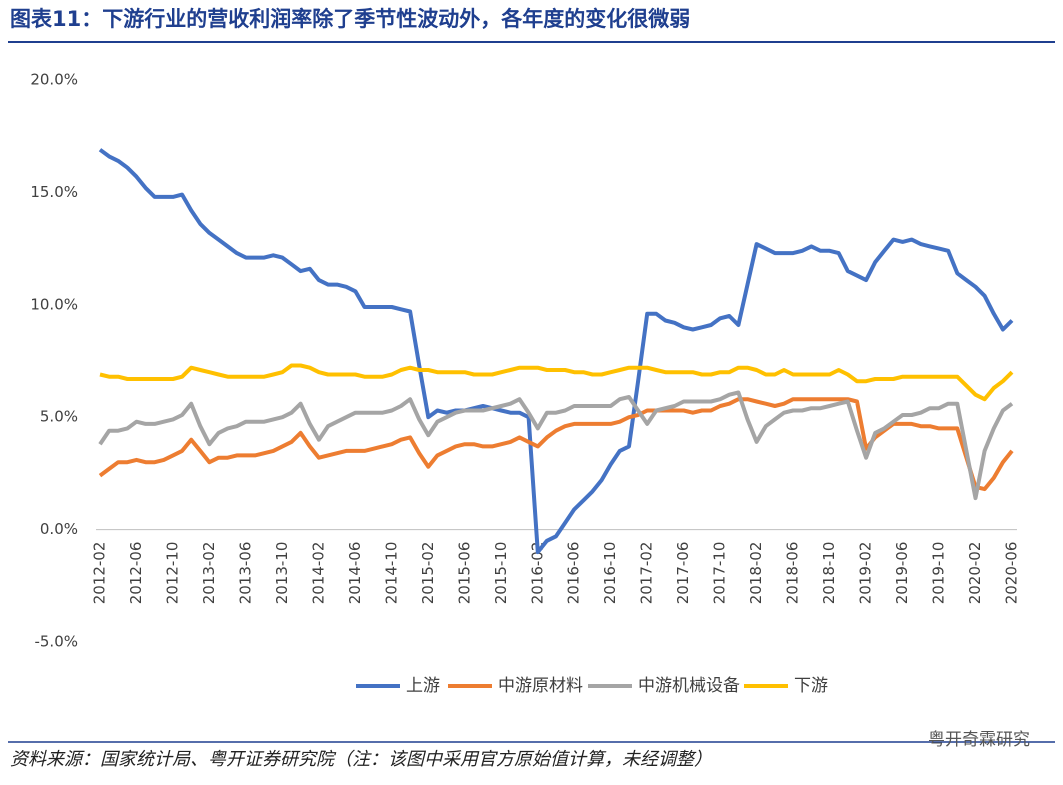  What do you see at coordinates (54, 80) in the screenshot?
I see `y-tick-label: 20.0%` at bounding box center [54, 80].